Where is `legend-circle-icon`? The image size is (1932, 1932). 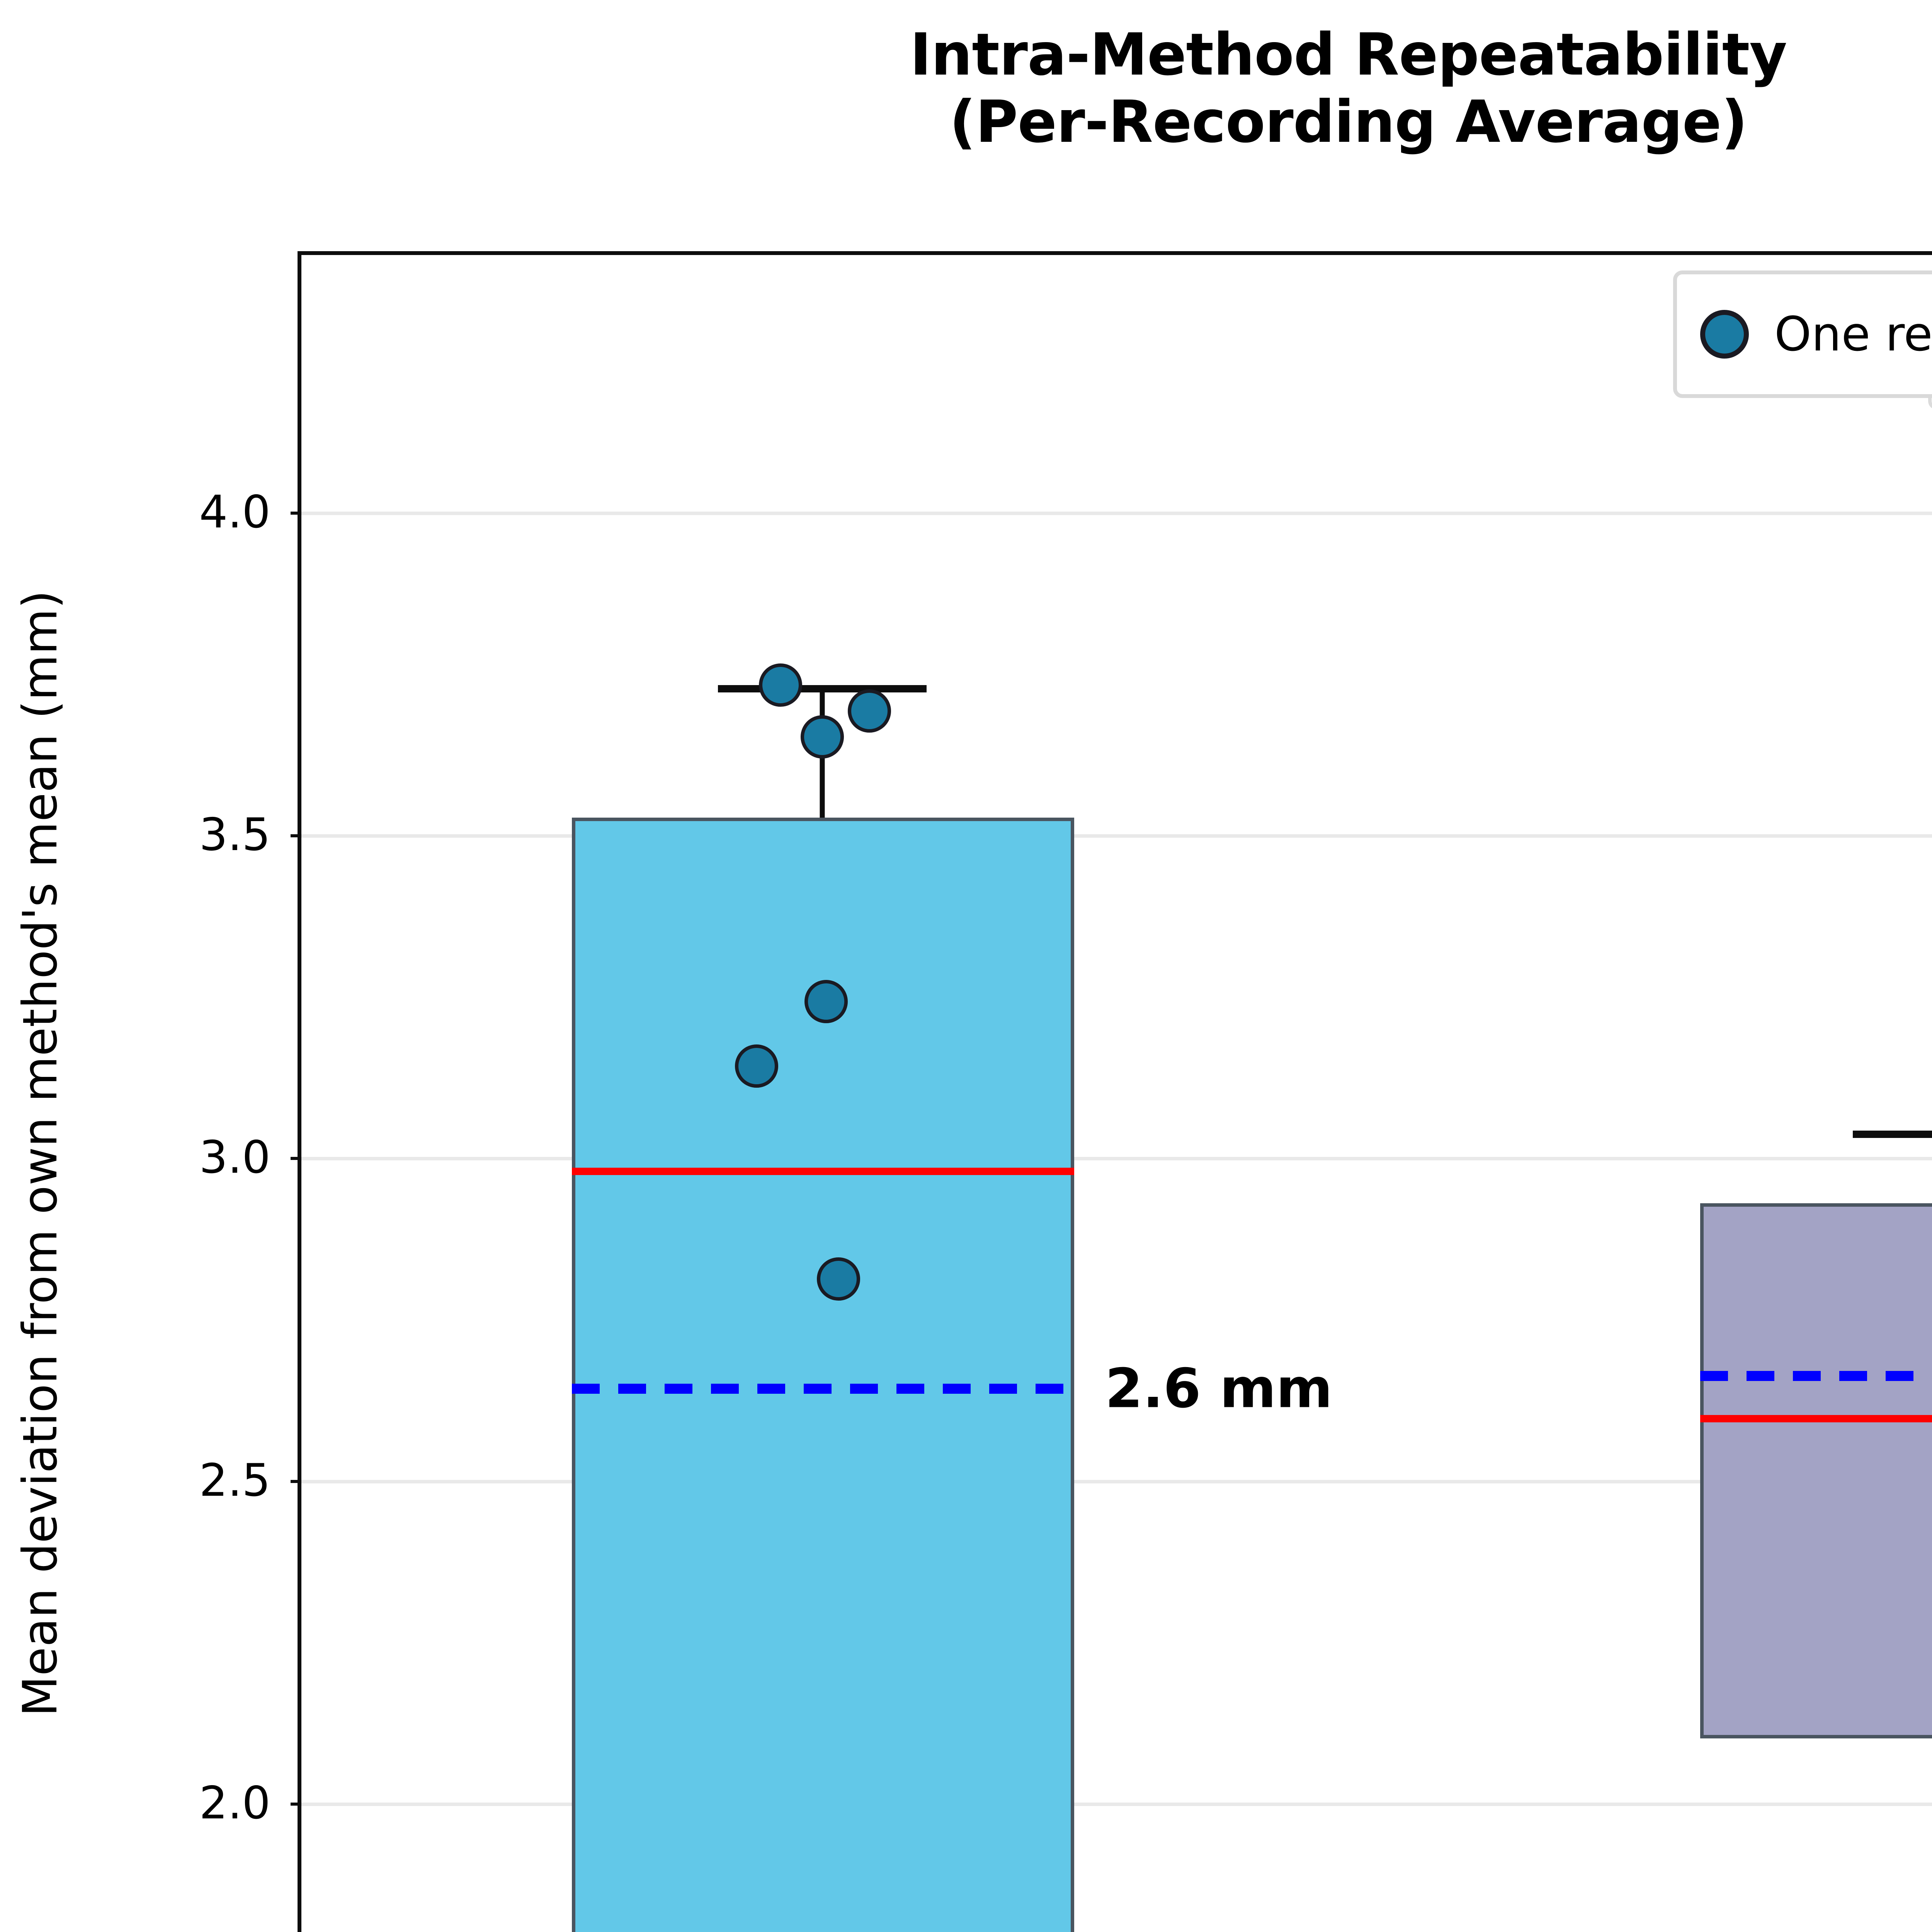
legend-circle-icon is located at coordinates (1725, 335).